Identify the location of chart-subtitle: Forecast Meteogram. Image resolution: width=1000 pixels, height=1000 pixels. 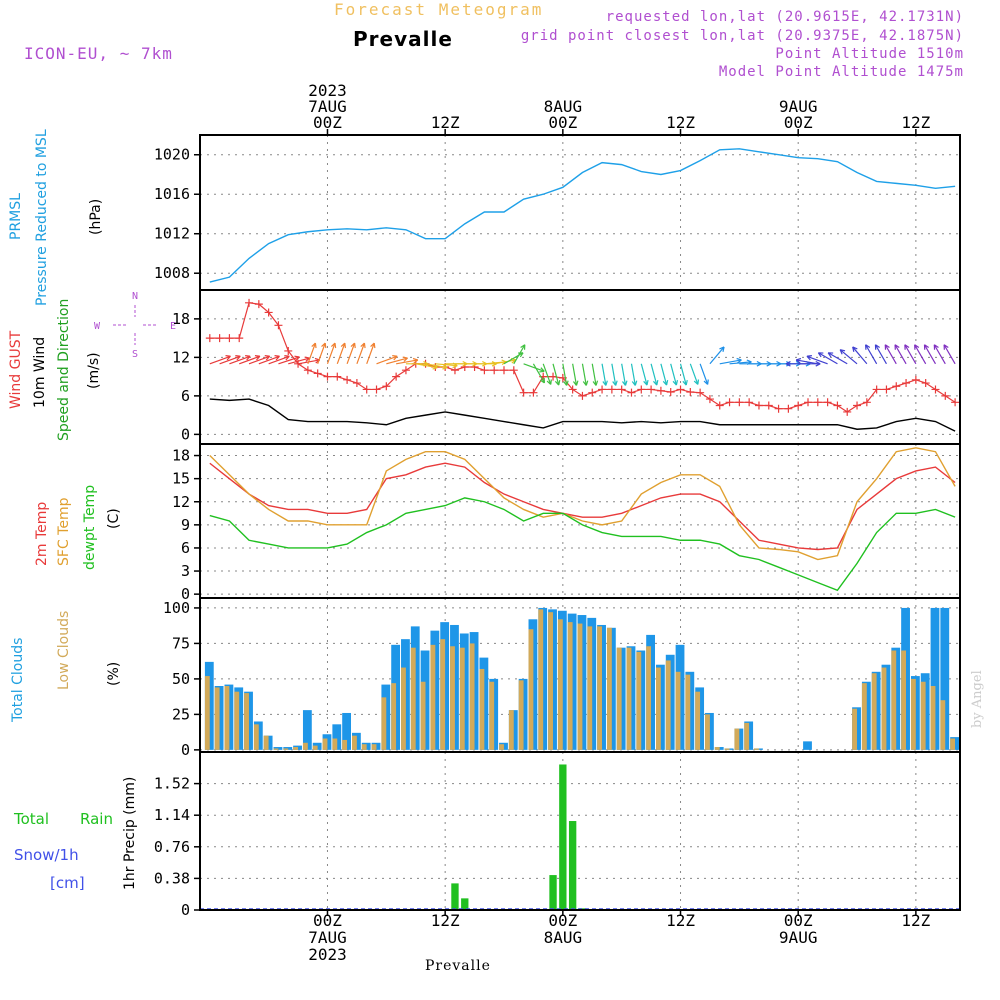
(439, 9).